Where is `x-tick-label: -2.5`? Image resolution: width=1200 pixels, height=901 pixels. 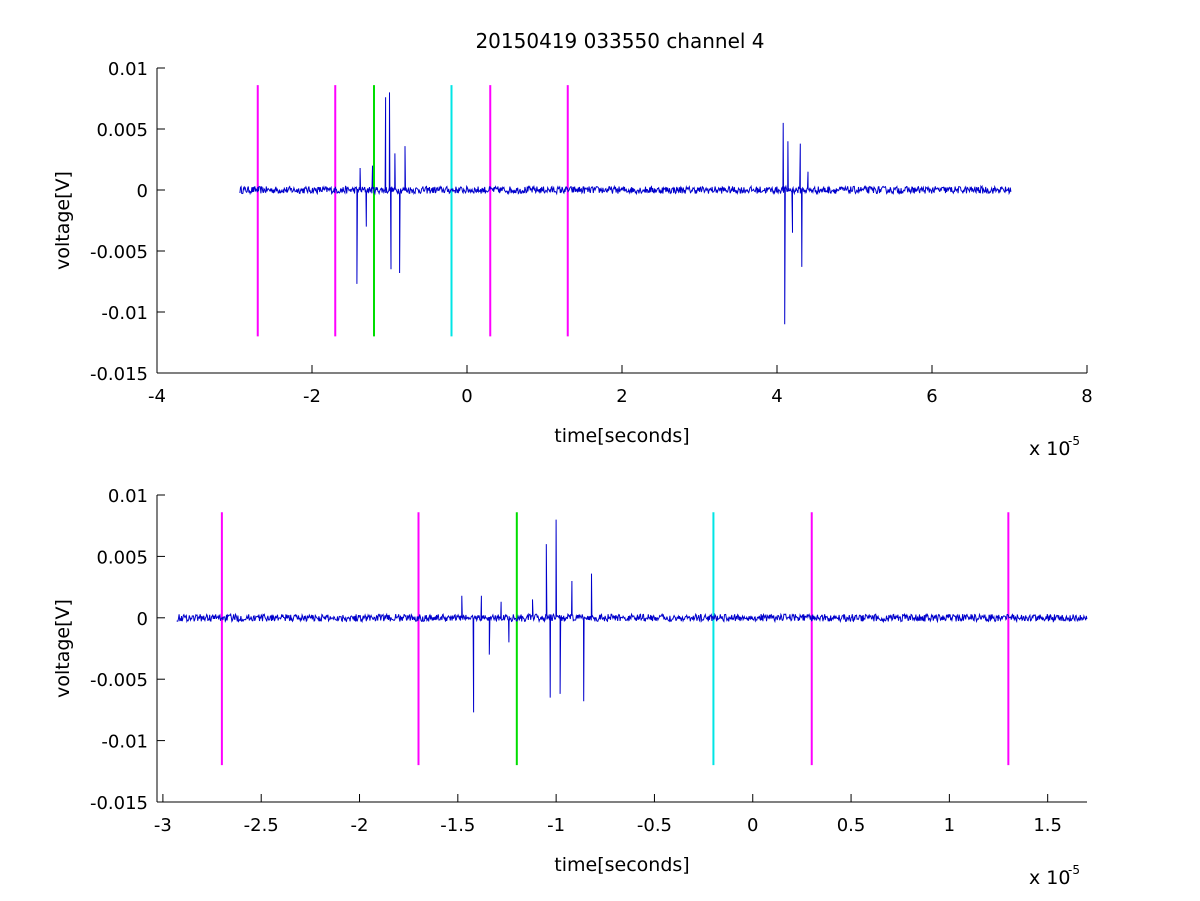 x-tick-label: -2.5 is located at coordinates (261, 825).